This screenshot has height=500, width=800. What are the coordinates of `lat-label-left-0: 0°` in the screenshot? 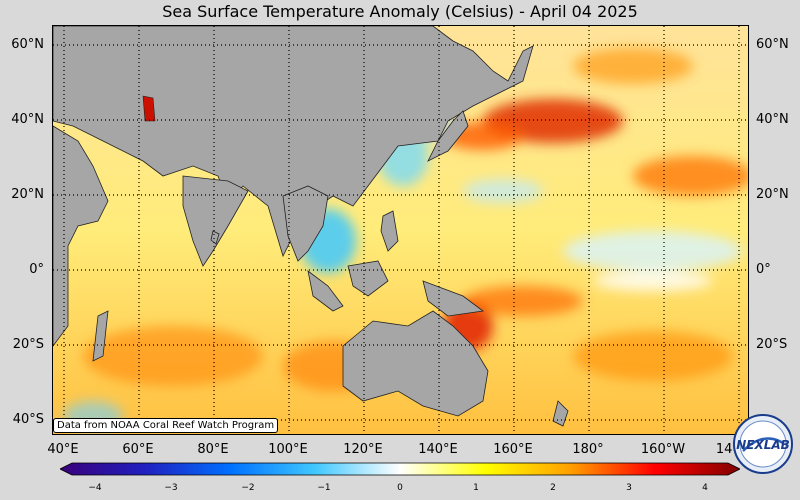 It's located at (36, 269).